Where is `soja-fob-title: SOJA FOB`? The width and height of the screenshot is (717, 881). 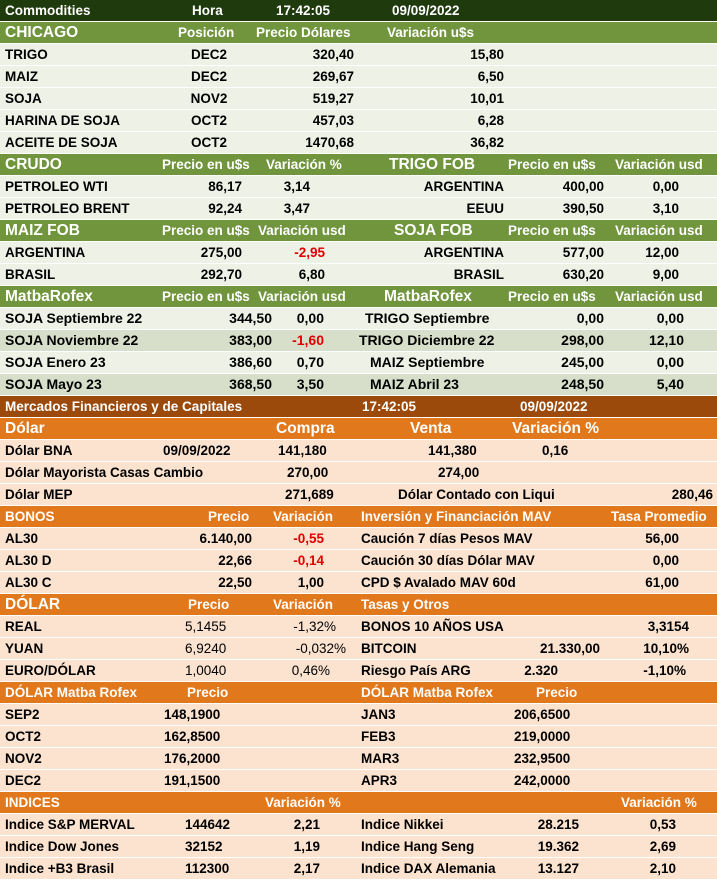
soja-fob-title: SOJA FOB is located at coordinates (433, 230).